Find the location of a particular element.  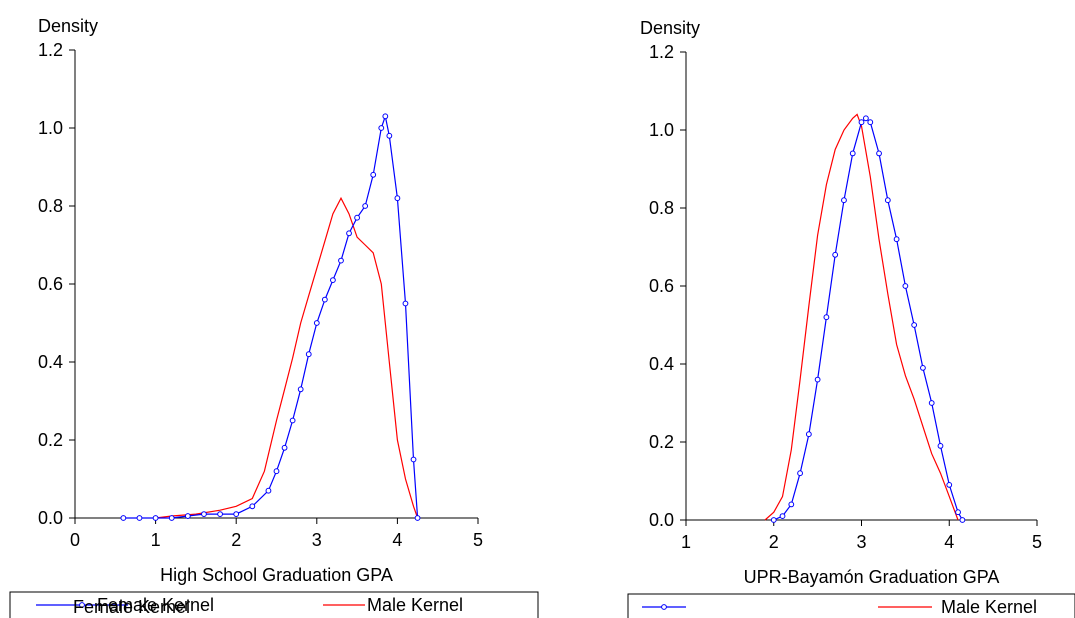

x-axis-label: UPR-Bayamón Graduation GPA is located at coordinates (872, 577).